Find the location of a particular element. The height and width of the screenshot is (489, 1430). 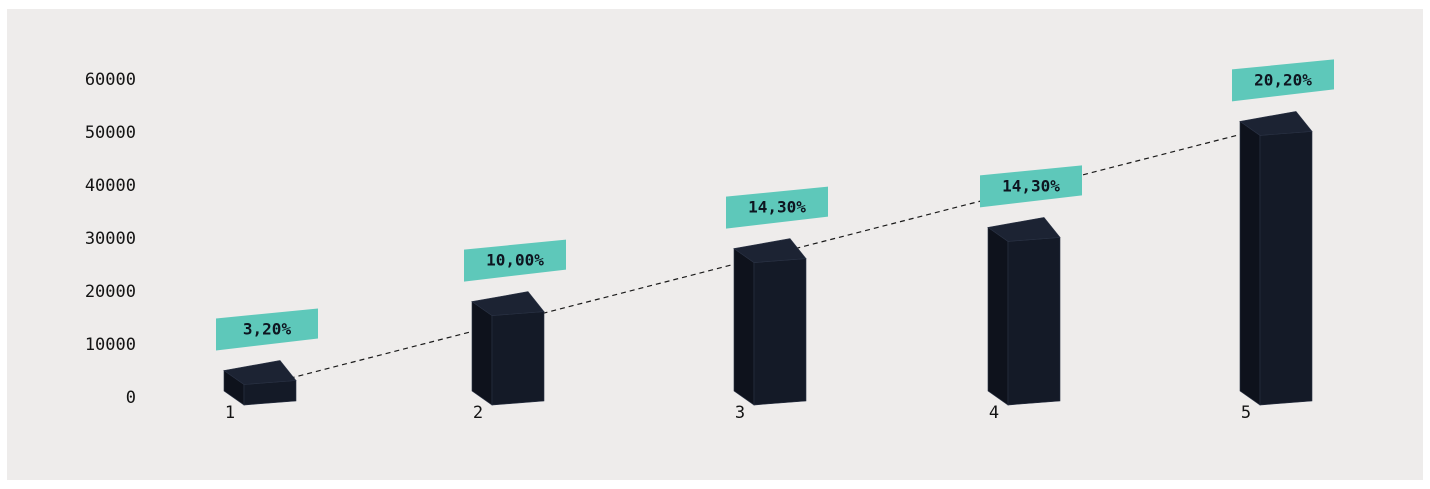

x-tick-label: 1 is located at coordinates (230, 413).